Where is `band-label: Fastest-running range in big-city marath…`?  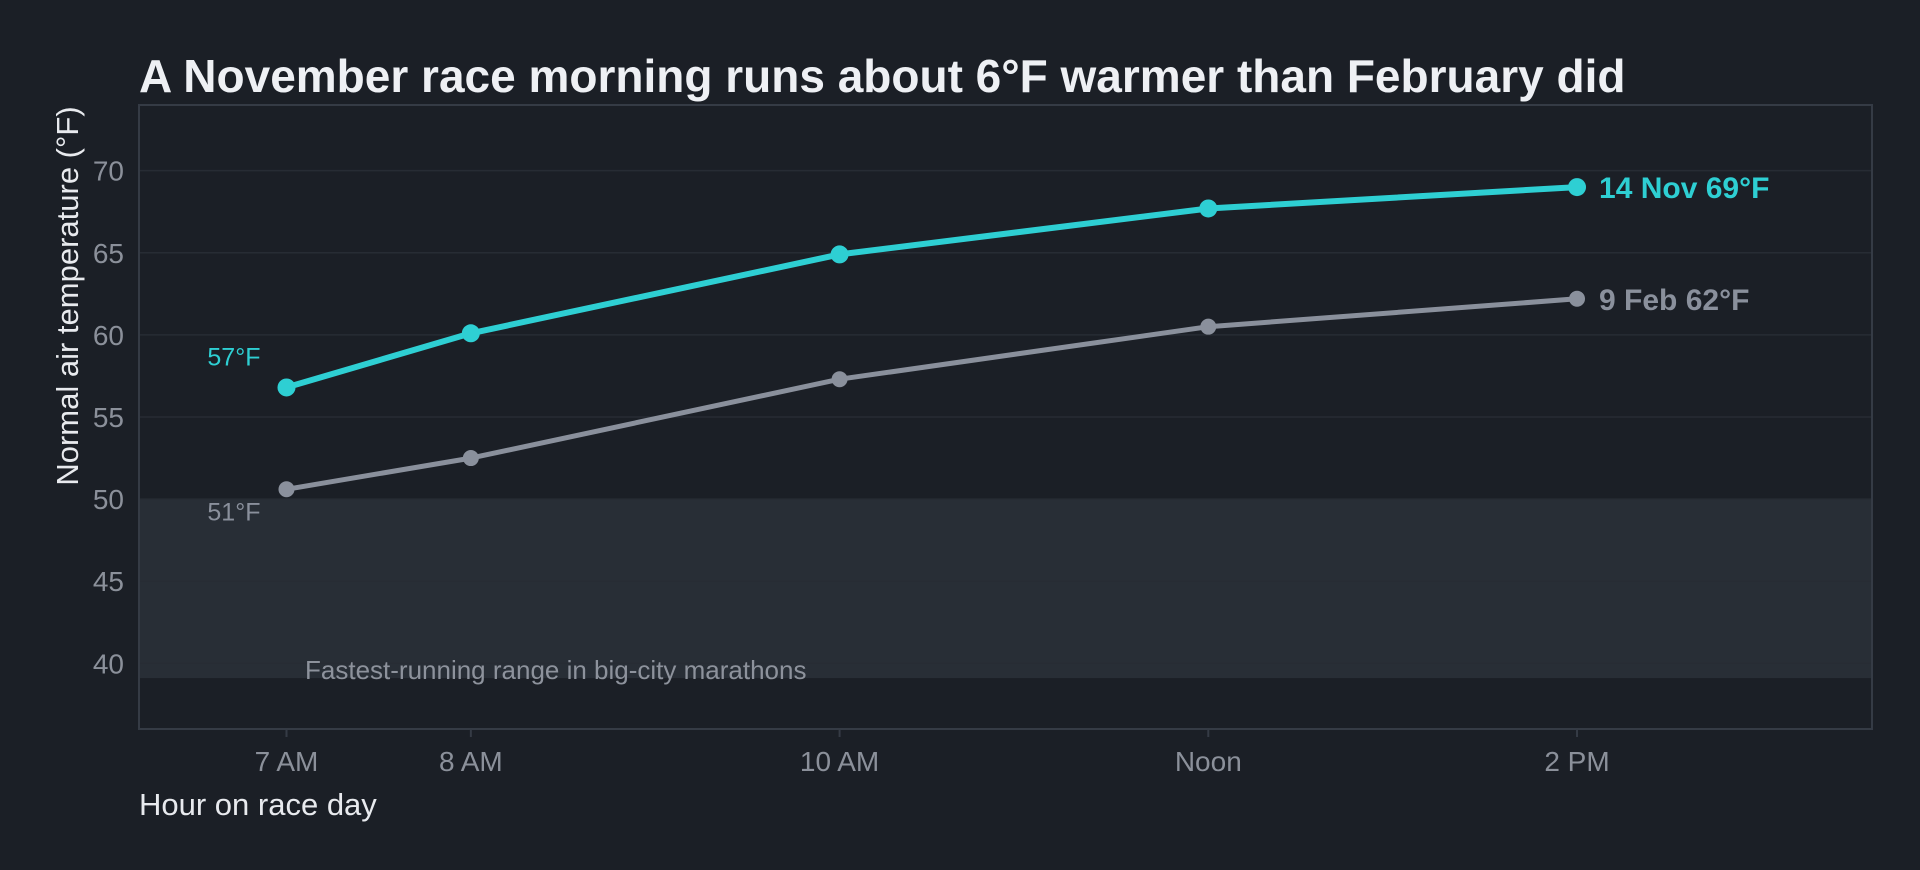 band-label: Fastest-running range in big-city marath… is located at coordinates (555, 670).